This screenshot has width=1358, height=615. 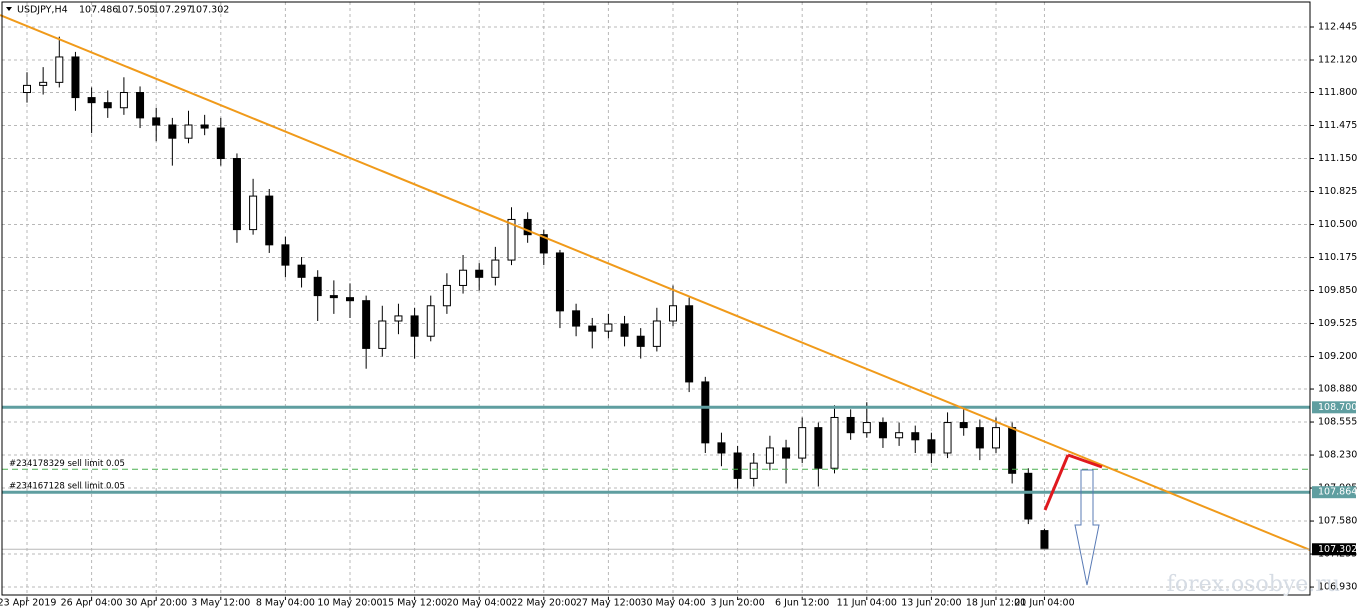 I want to click on ohlc-value: 107.302, so click(x=209, y=10).